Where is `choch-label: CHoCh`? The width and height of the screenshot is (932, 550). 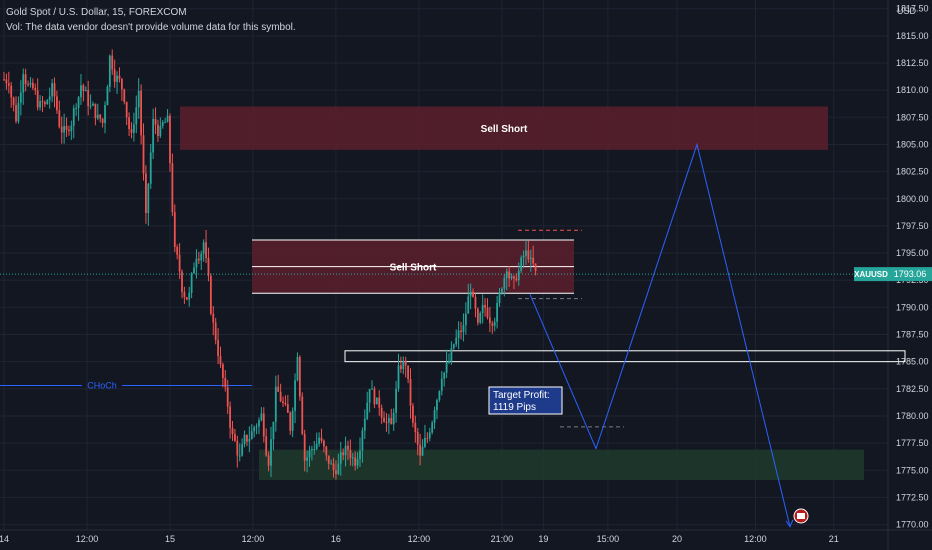 choch-label: CHoCh is located at coordinates (102, 386).